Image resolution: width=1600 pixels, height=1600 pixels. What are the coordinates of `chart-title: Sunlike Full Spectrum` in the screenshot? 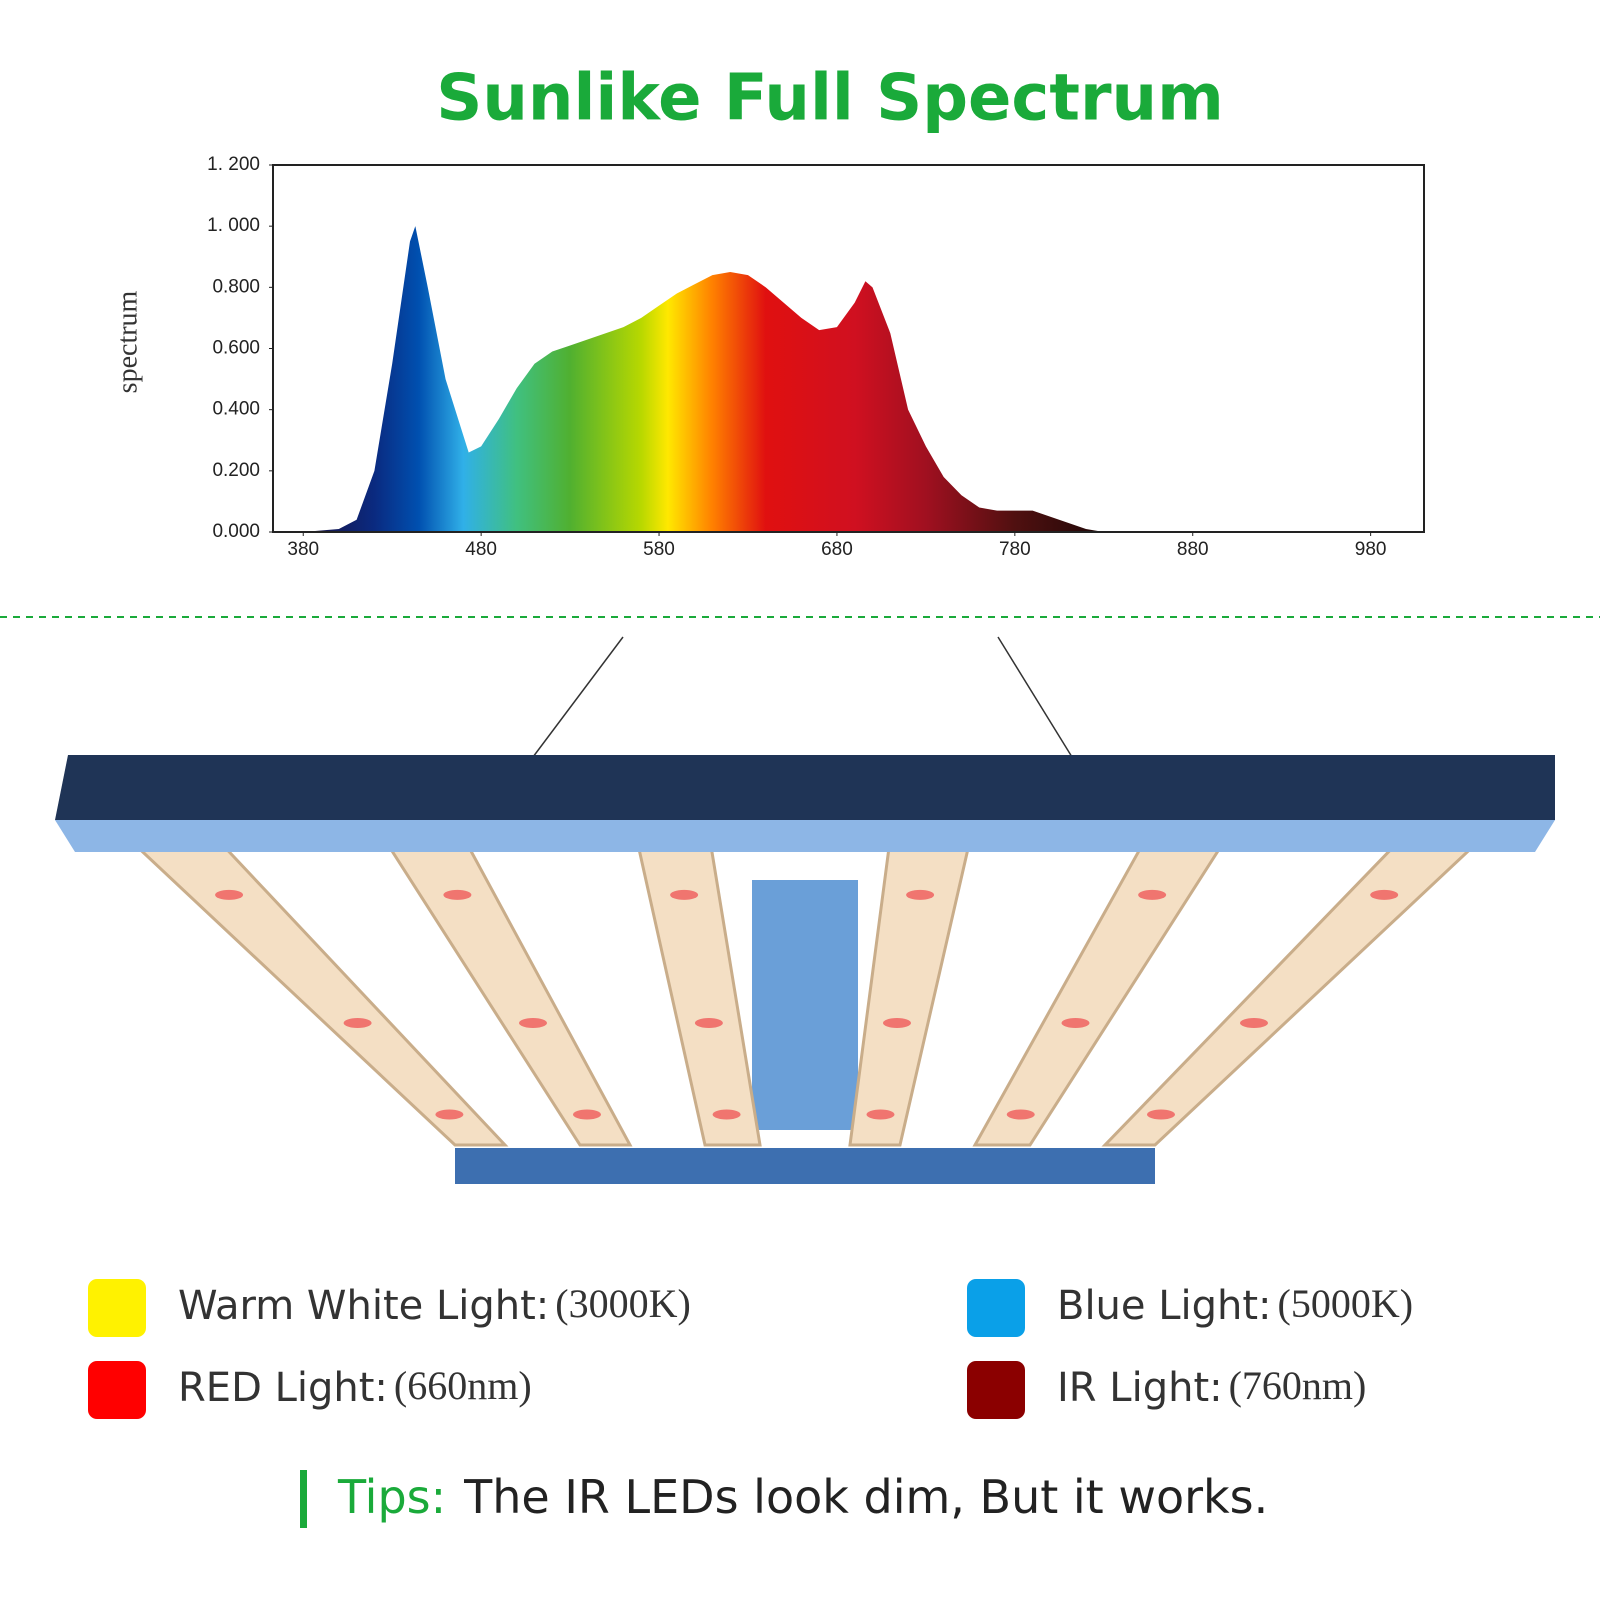 It's located at (830, 99).